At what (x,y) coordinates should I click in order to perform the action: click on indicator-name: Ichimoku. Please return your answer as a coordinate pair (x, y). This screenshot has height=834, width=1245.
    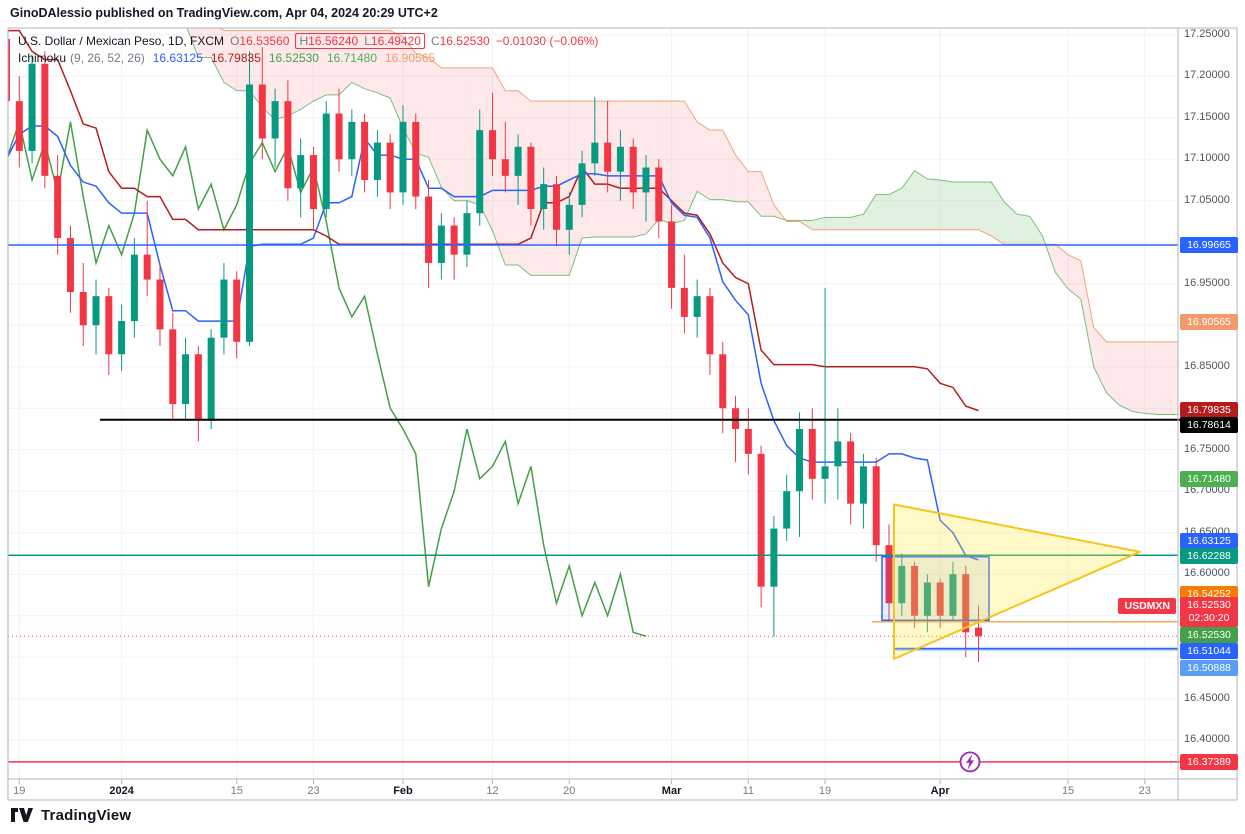
    Looking at the image, I should click on (42, 58).